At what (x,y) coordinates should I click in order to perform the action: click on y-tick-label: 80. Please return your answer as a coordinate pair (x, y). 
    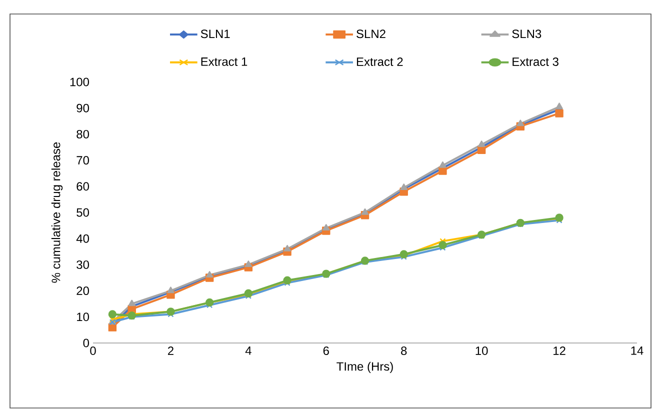
    Looking at the image, I should click on (83, 134).